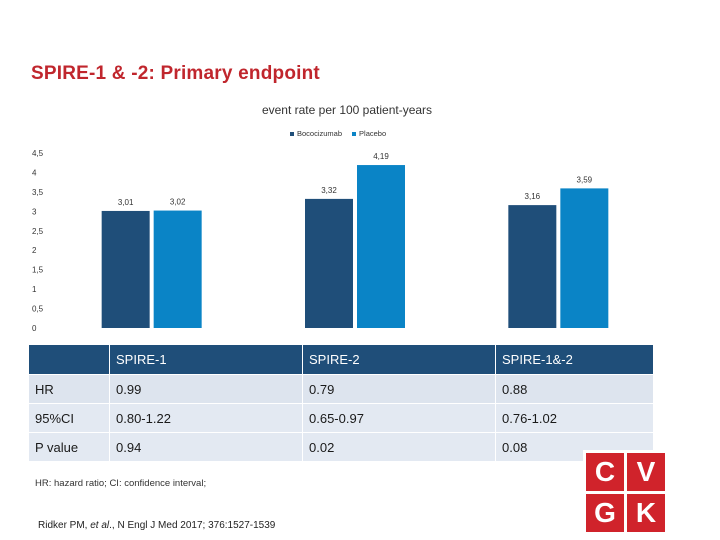 This screenshot has width=720, height=540. What do you see at coordinates (574, 359) in the screenshot?
I see `table-header-cell: SPIRE-1&-2` at bounding box center [574, 359].